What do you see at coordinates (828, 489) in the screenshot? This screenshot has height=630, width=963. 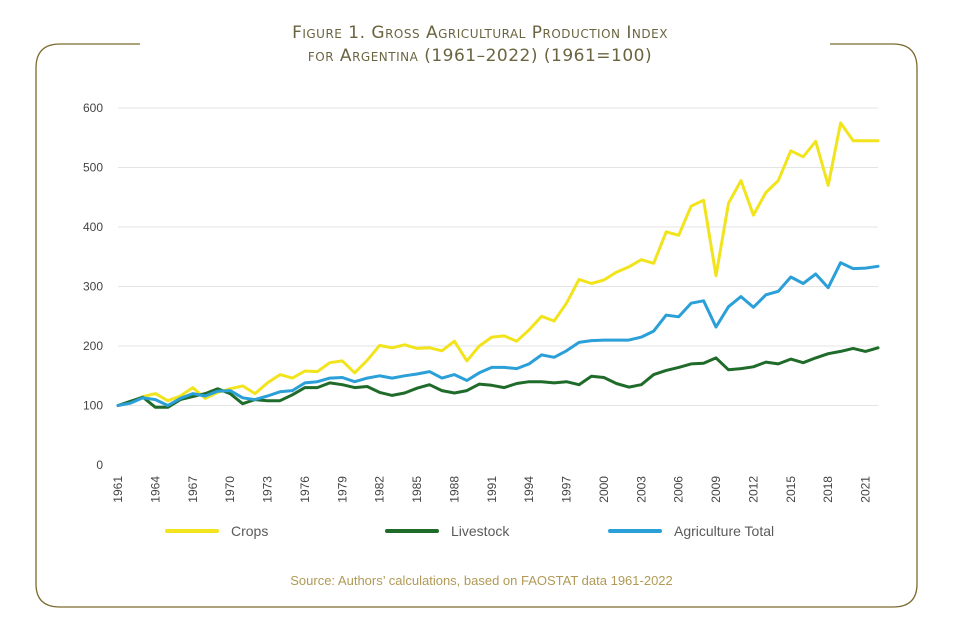 I see `x-tick-label: 2018` at bounding box center [828, 489].